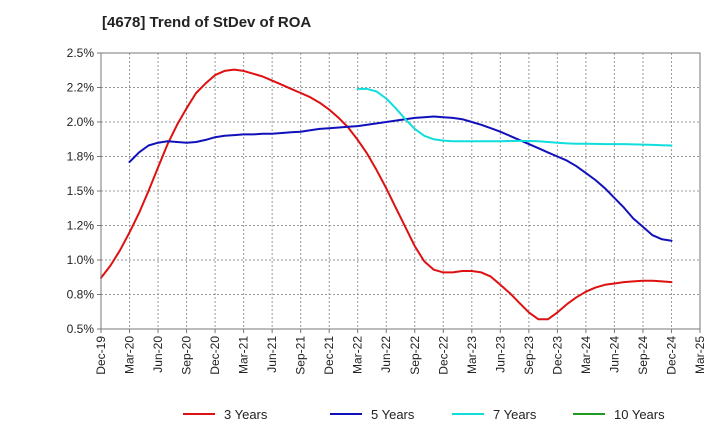 This screenshot has height=440, width=720. I want to click on y-tick-label: 0.5%, so click(81, 329).